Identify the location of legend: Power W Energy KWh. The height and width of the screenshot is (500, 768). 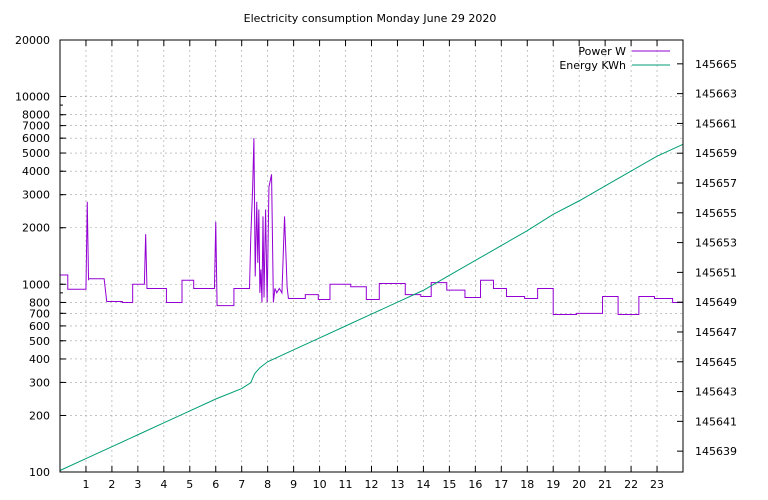
(614, 58).